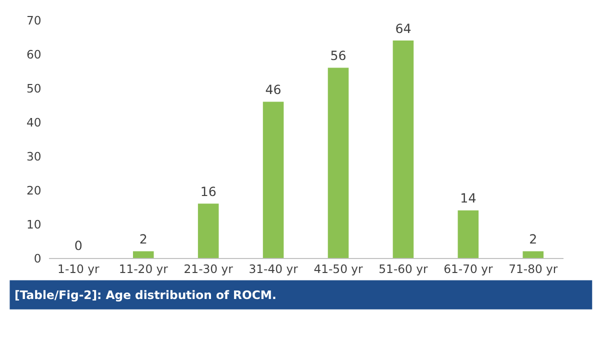  I want to click on x-tick-label: 61-70 yr, so click(468, 269).